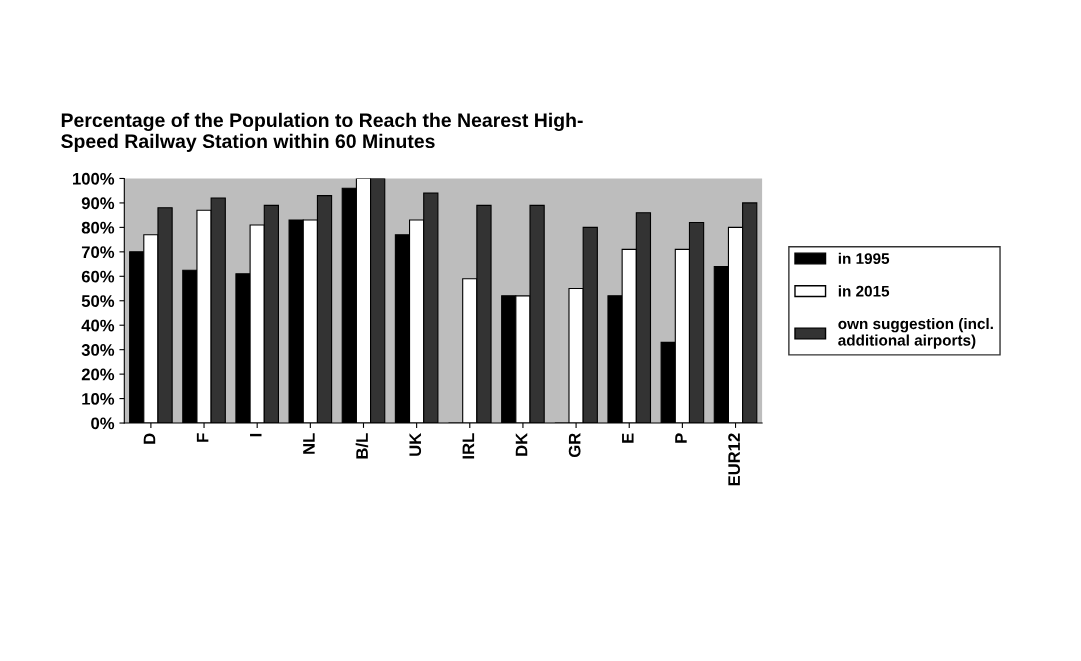 The width and height of the screenshot is (1081, 661). I want to click on chart-title: Percentage of the Population to Reach the Nearest High- Speed Railway Station within 60 Minutes, so click(322, 132).